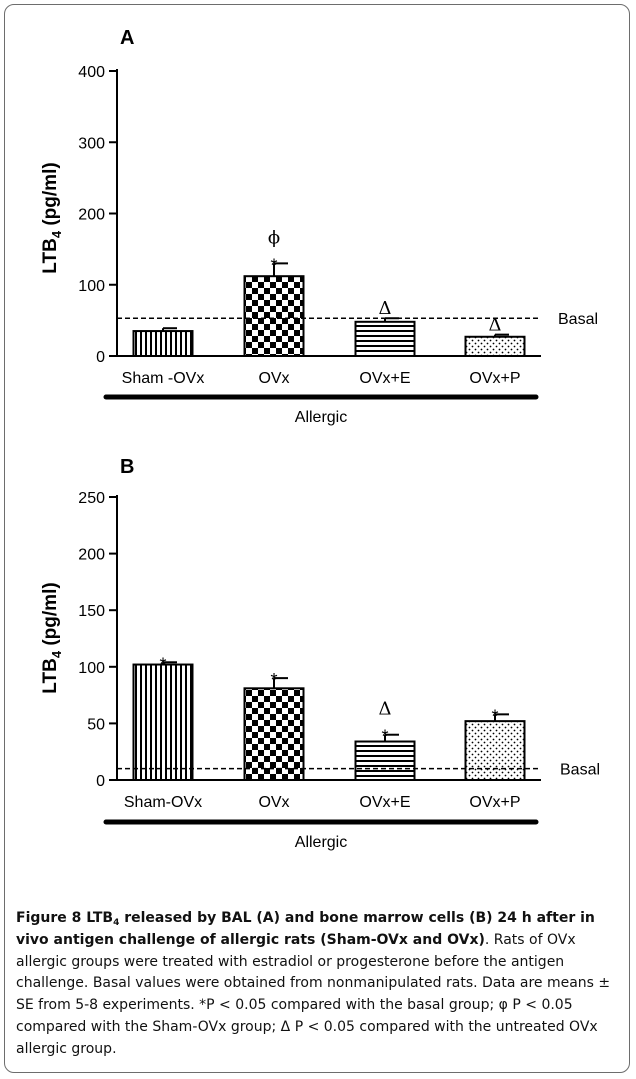 This screenshot has height=1079, width=636. I want to click on y-tick-label: 250, so click(91, 498).